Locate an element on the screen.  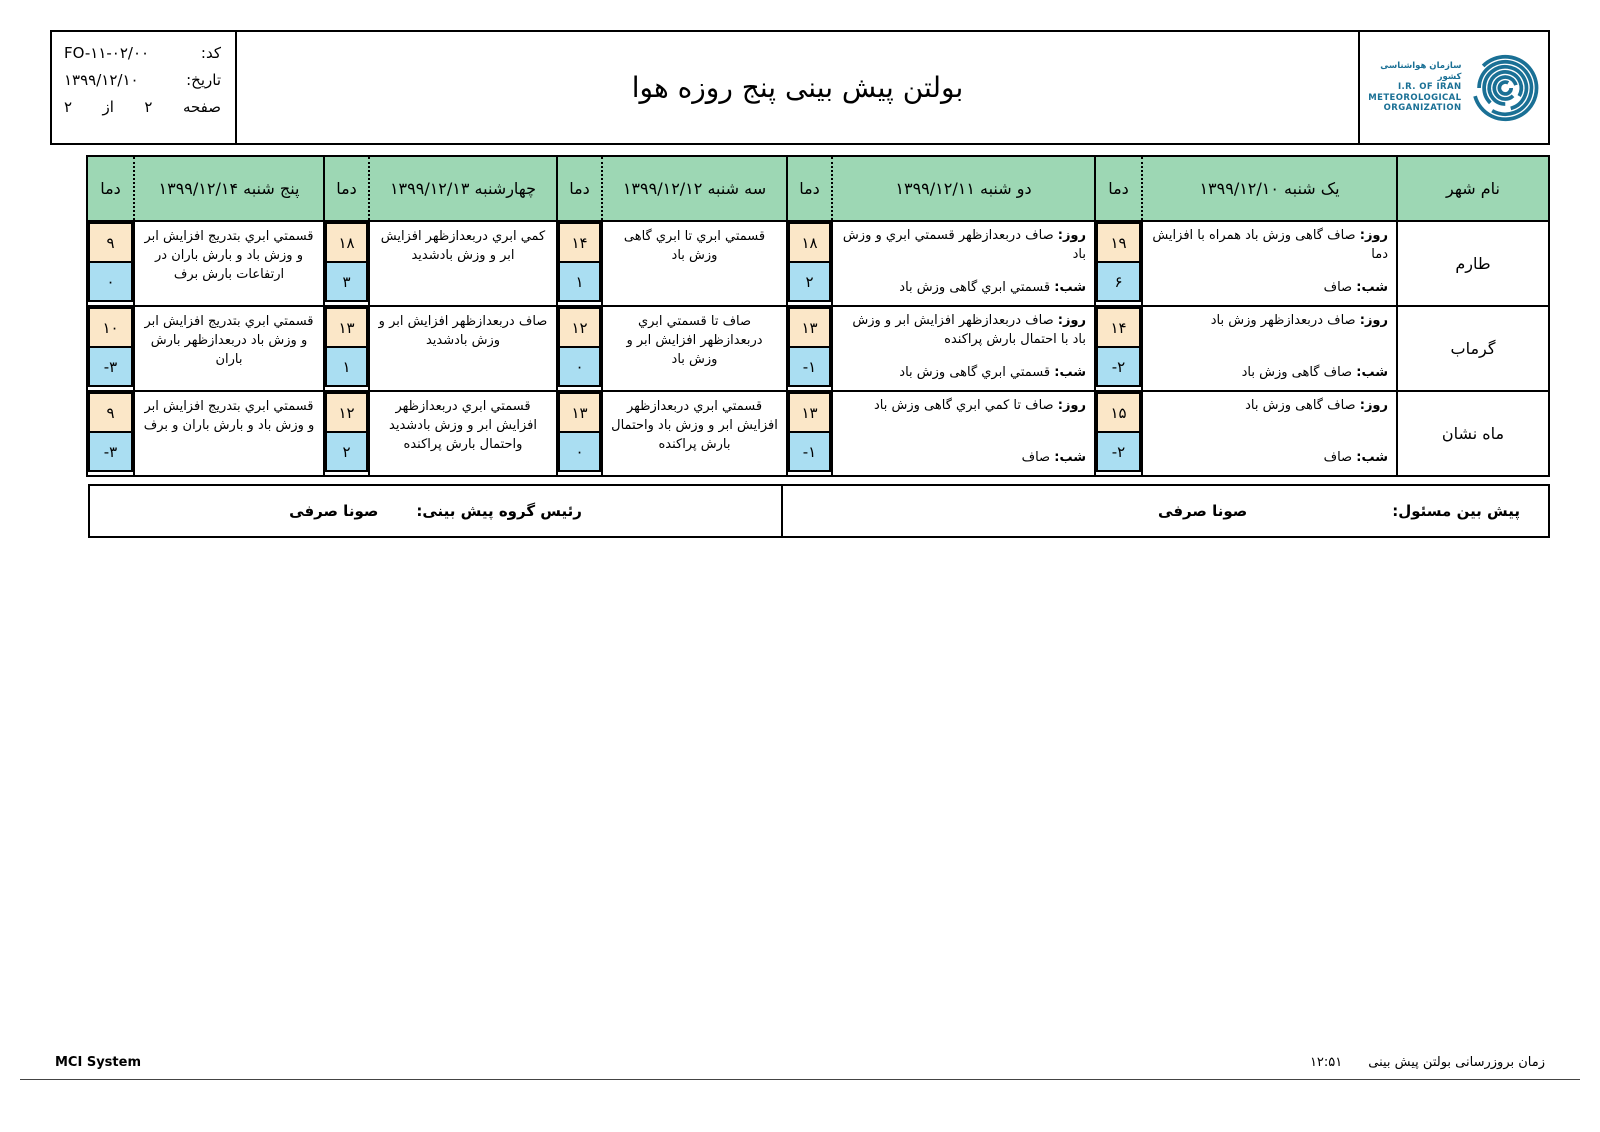
update-time-label: زمان بروزرسانی بولتن پیش بینی is located at coordinates (1456, 1062).